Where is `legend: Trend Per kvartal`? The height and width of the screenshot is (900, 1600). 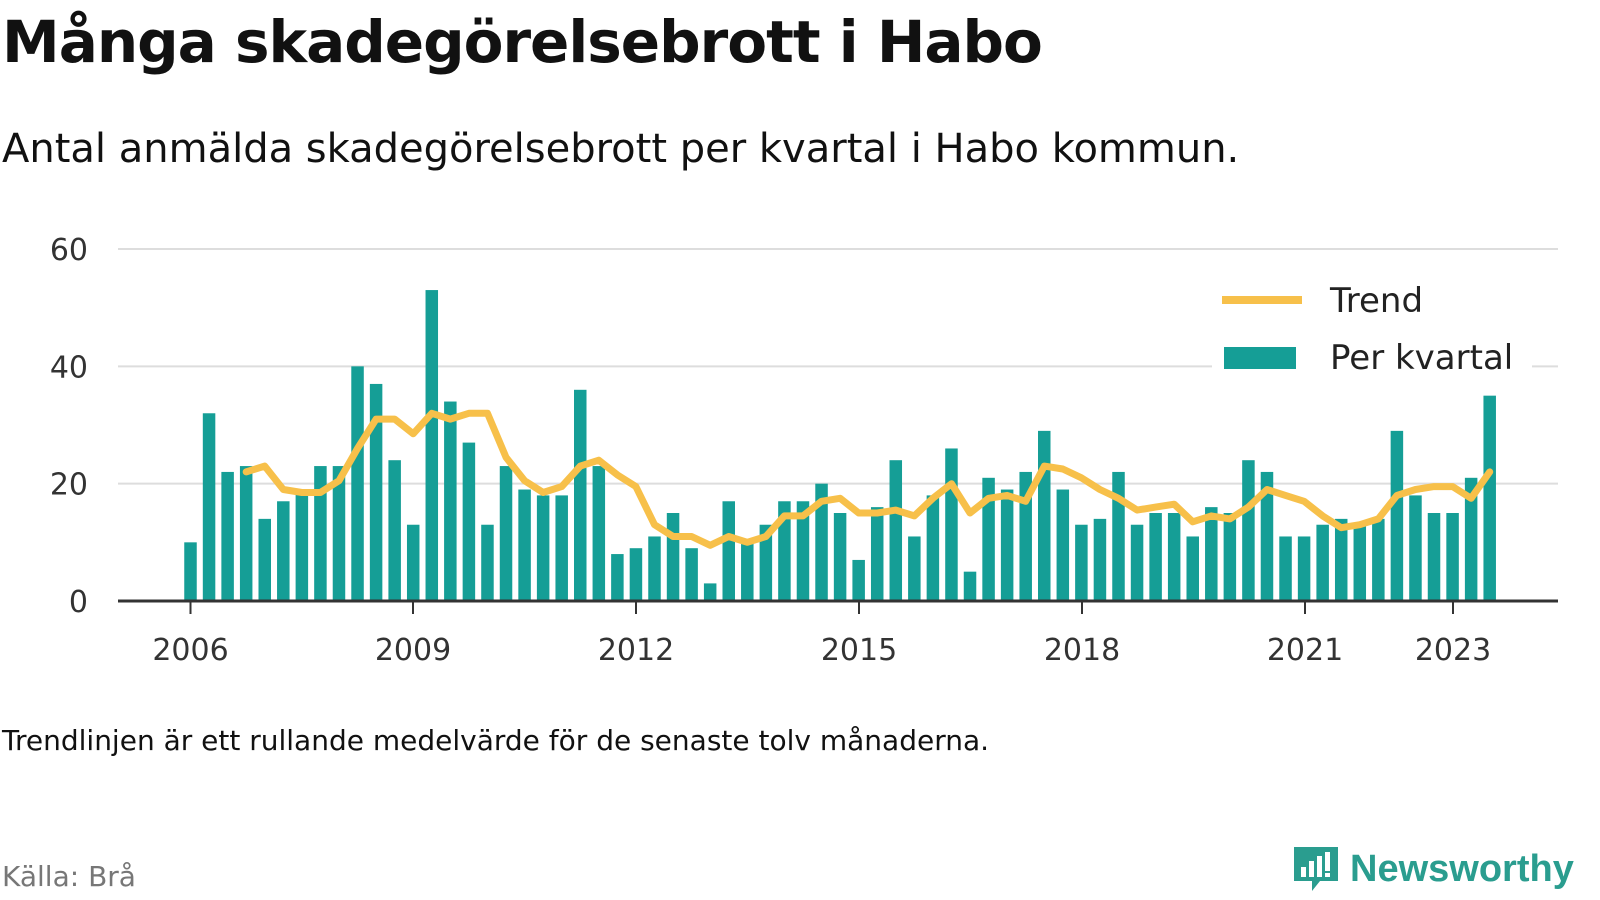
legend: Trend Per kvartal is located at coordinates (1372, 326).